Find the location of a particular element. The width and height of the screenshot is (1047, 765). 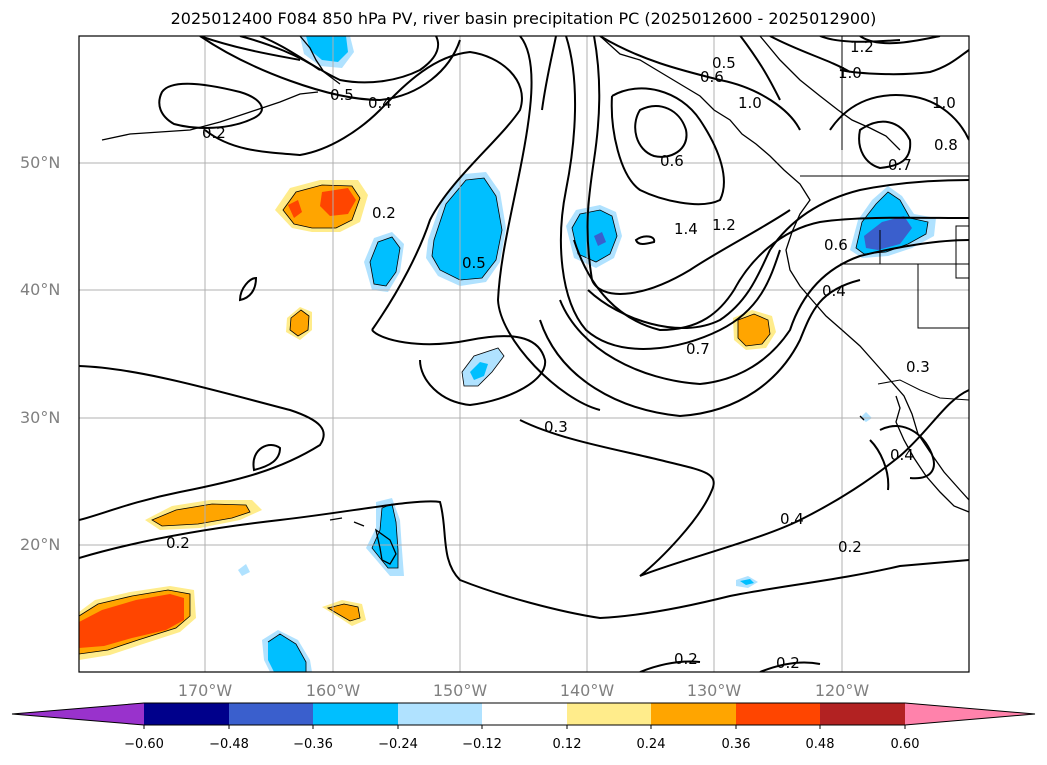

political-borders is located at coordinates (884, 218).